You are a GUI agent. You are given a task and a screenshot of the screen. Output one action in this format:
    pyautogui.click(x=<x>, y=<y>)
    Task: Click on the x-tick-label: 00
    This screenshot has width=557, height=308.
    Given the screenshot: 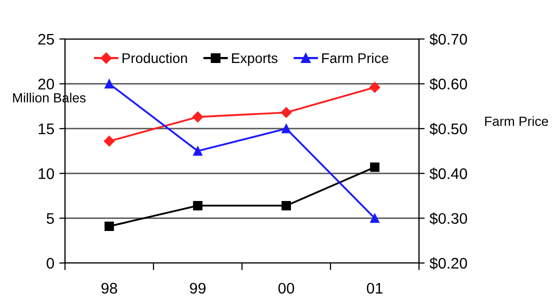 What is the action you would take?
    pyautogui.click(x=286, y=288)
    